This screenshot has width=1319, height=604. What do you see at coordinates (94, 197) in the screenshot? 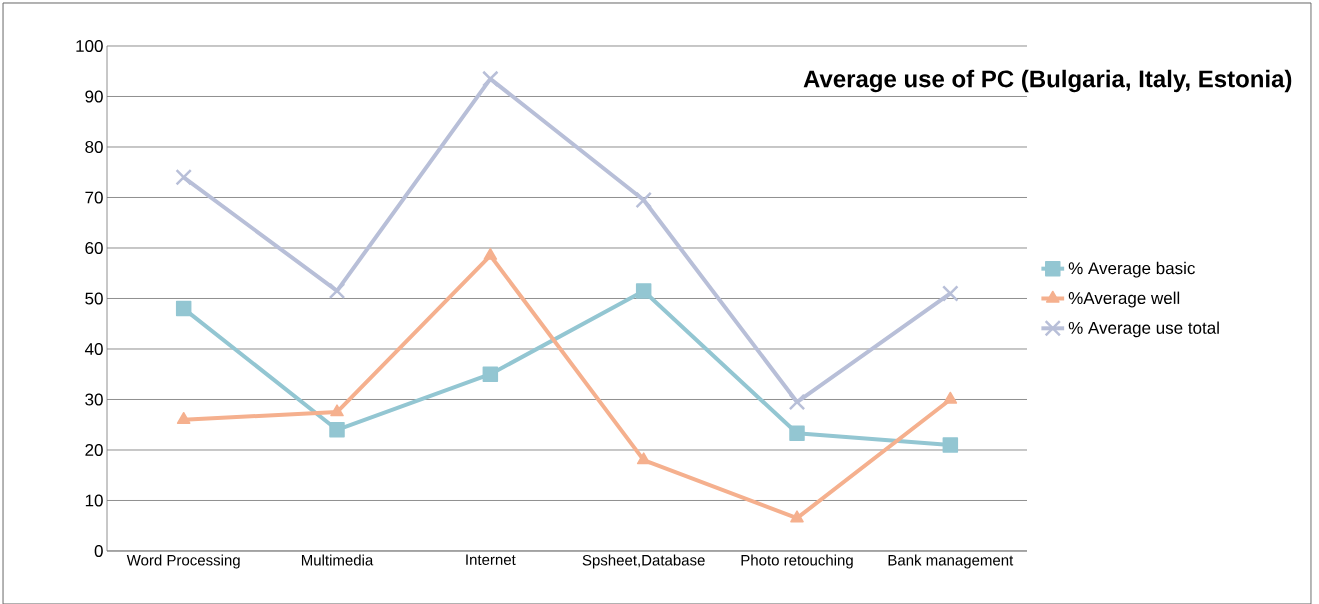
I see `y-tick-label: 70` at bounding box center [94, 197].